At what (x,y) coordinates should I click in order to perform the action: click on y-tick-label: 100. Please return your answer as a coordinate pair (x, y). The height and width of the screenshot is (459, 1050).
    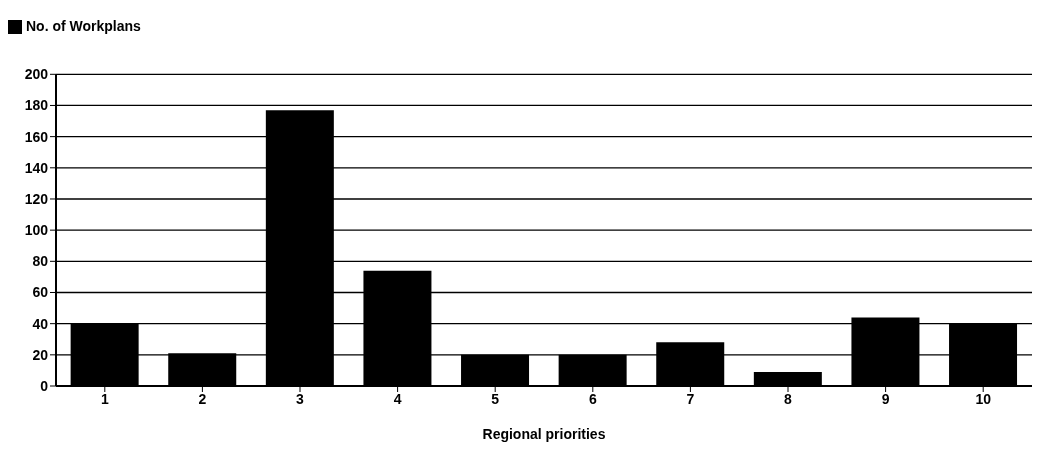
    Looking at the image, I should click on (36, 230).